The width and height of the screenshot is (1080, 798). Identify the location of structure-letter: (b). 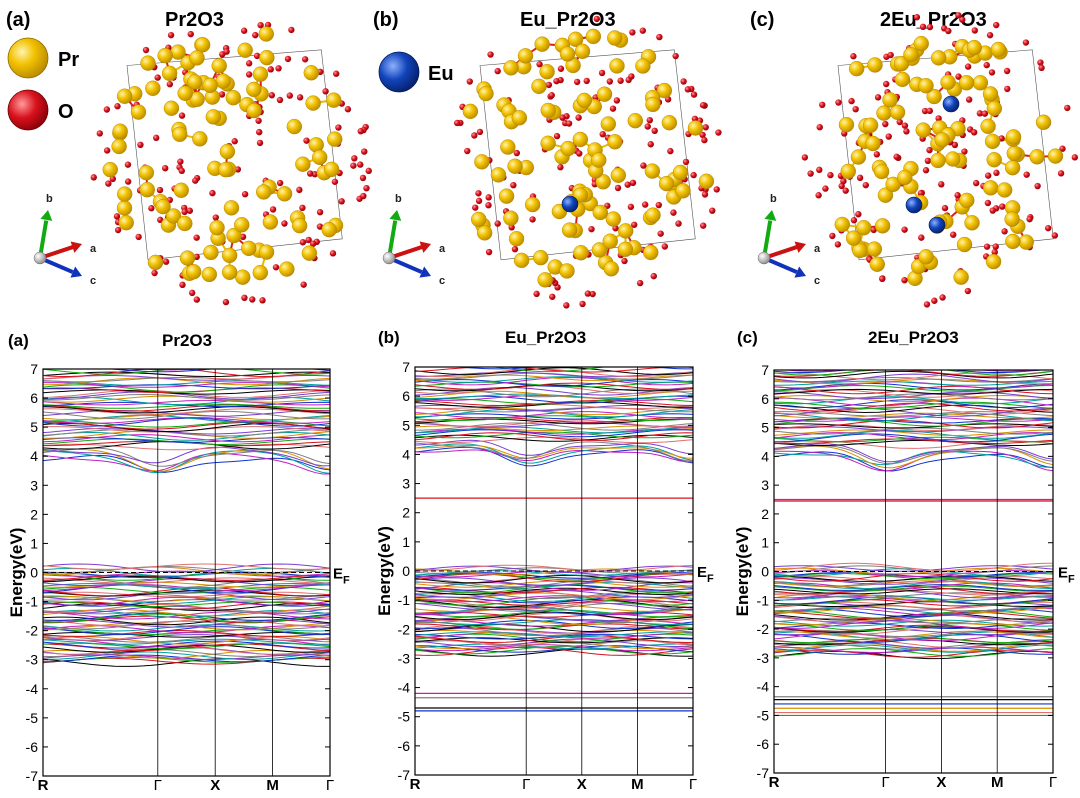
(386, 20).